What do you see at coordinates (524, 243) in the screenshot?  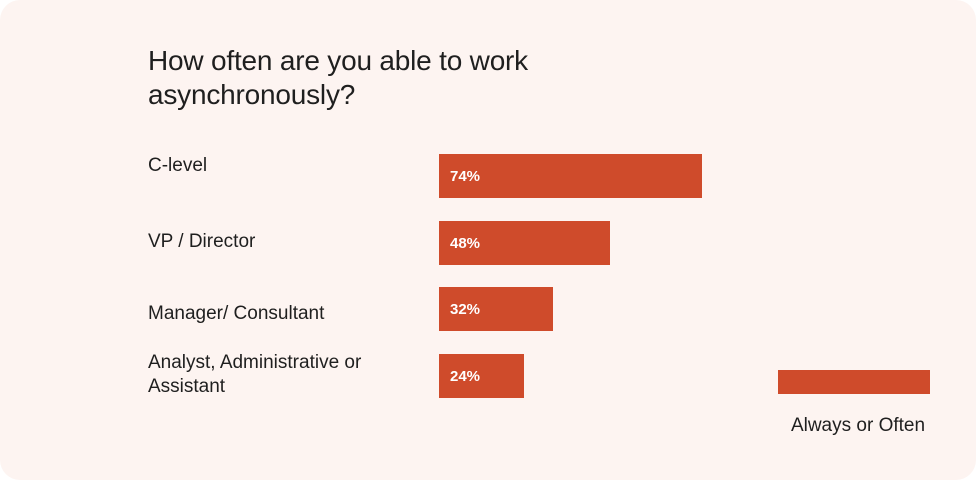 I see `bar-2: 48%` at bounding box center [524, 243].